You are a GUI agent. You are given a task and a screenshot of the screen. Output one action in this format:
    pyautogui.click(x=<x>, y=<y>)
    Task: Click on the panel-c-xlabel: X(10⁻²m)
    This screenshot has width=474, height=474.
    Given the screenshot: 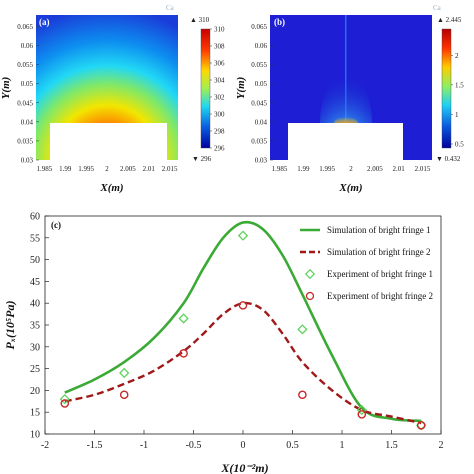 What is the action you would take?
    pyautogui.click(x=244, y=467)
    